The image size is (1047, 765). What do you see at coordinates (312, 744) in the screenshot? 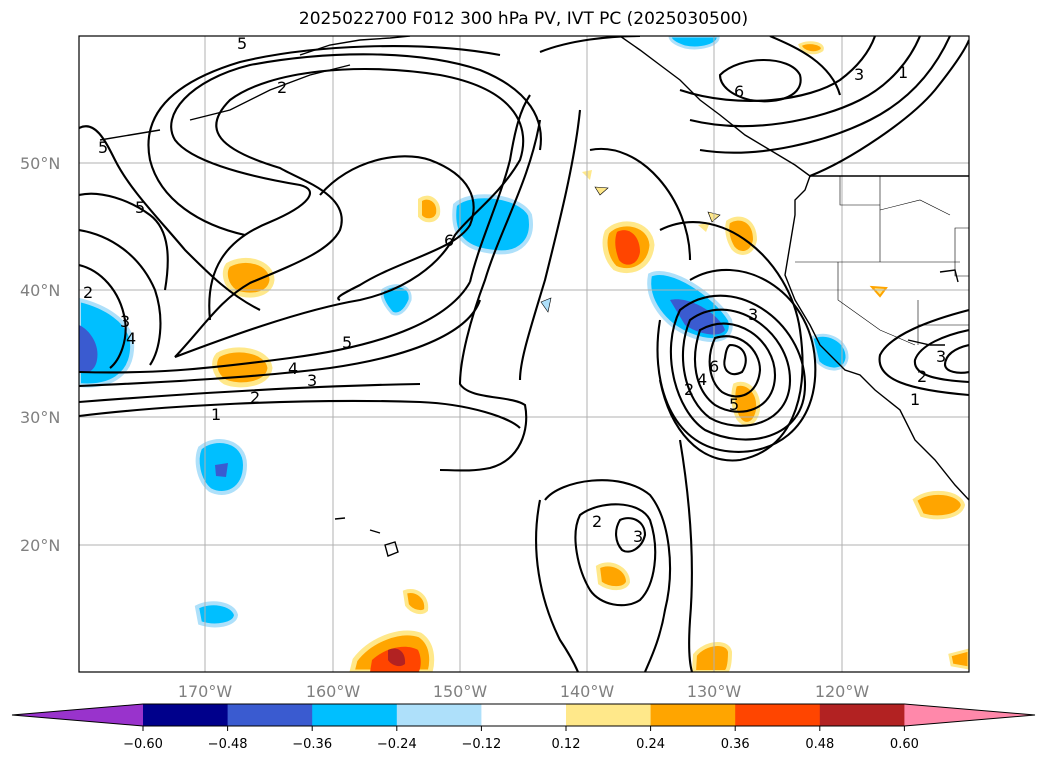
I see `colorbar-tick-label: −0.36` at bounding box center [312, 744].